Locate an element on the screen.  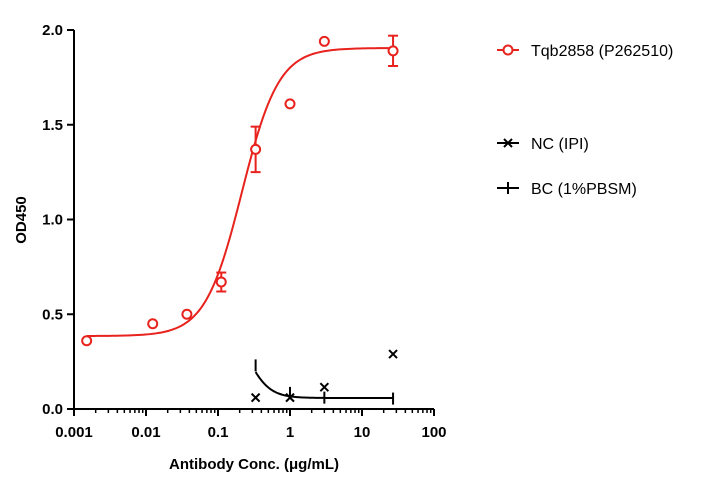
legend-label: BC (1%PBSM) is located at coordinates (584, 189).